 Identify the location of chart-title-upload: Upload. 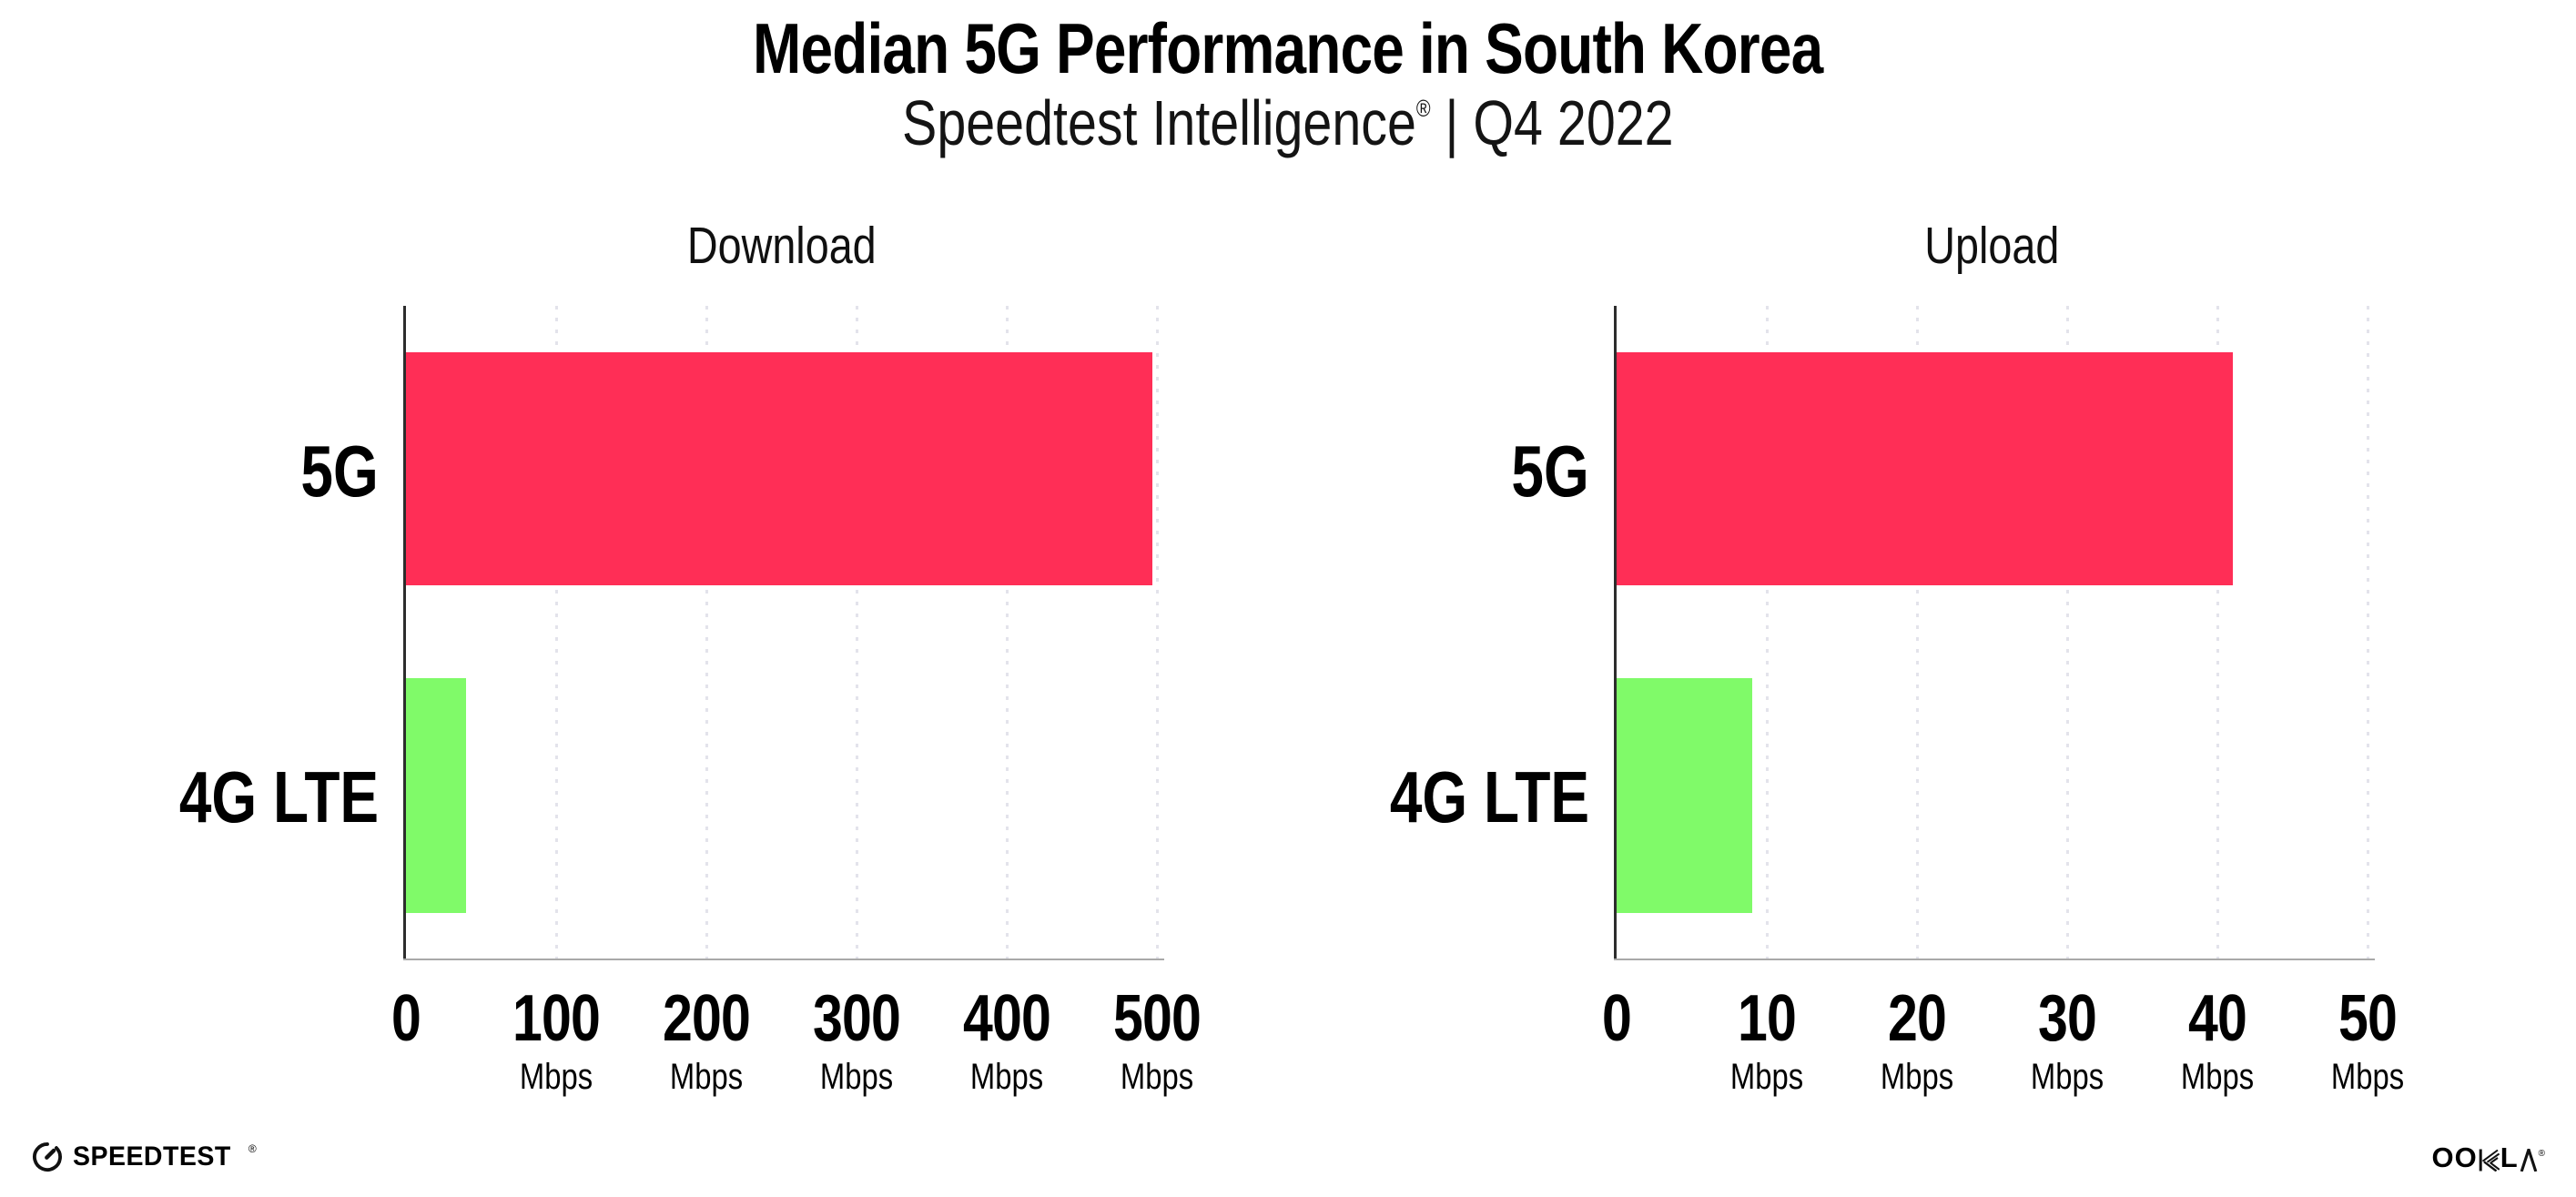
(1992, 246).